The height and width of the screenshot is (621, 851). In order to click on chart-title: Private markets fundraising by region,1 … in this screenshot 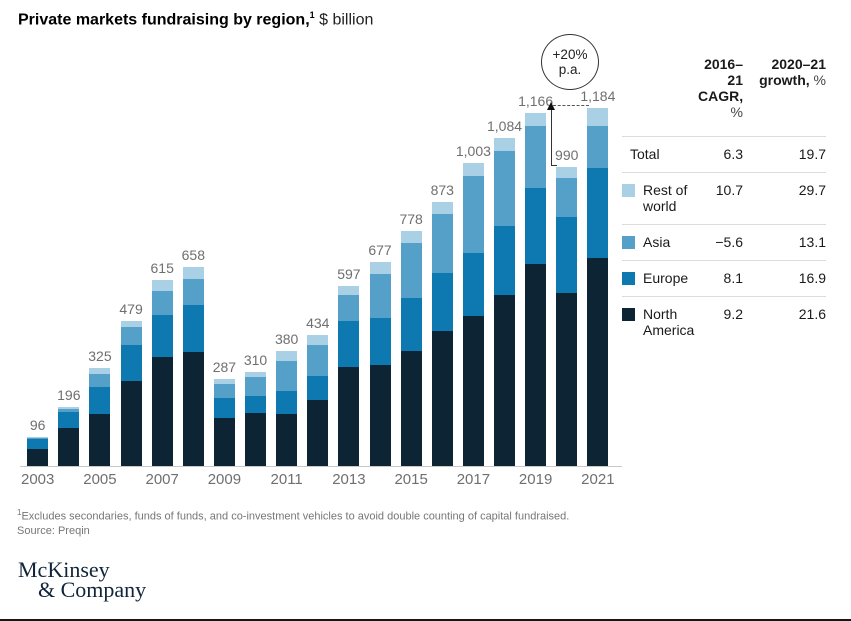, I will do `click(195, 19)`.